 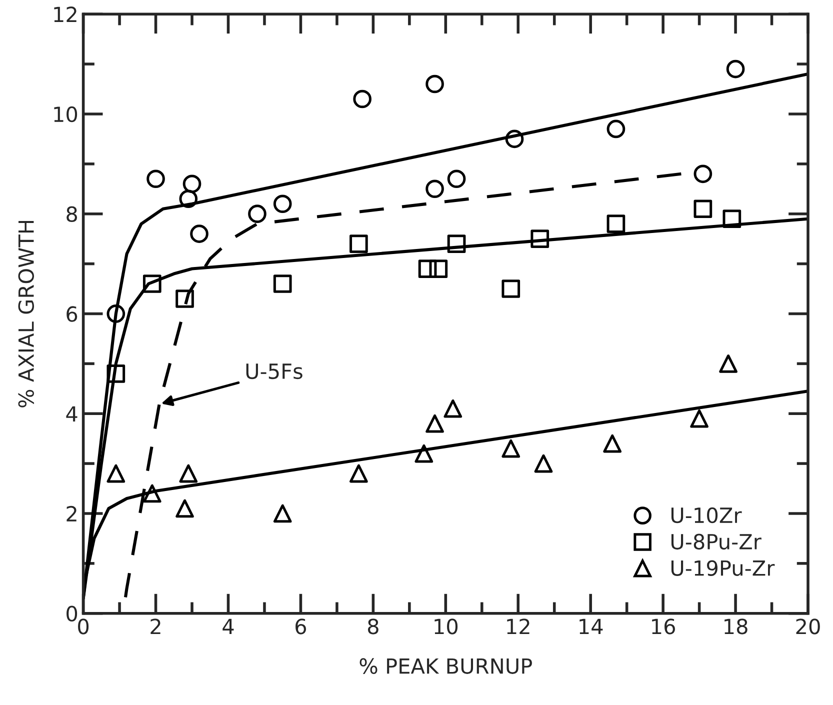 What do you see at coordinates (301, 626) in the screenshot?
I see `x-tick-label: 6` at bounding box center [301, 626].